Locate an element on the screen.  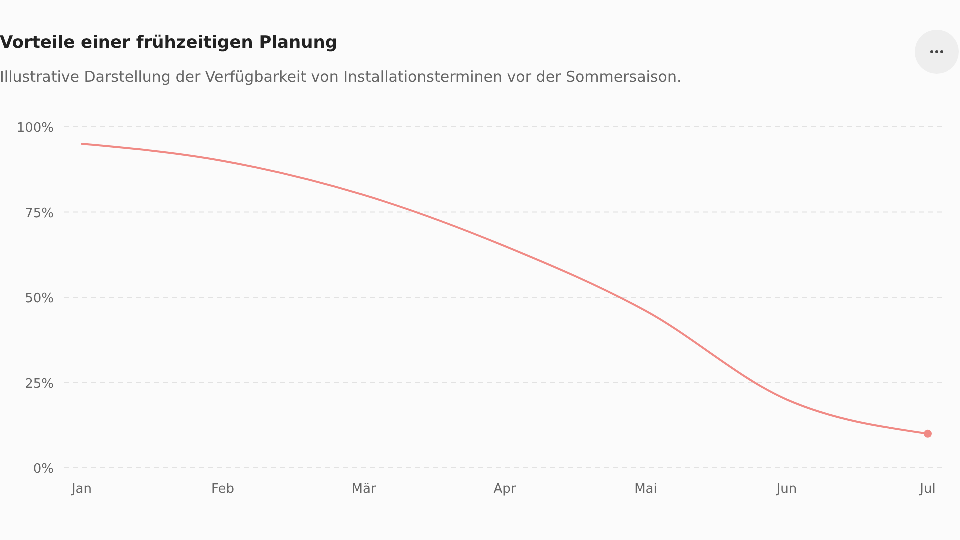
y-tick-label: 75% is located at coordinates (39, 214).